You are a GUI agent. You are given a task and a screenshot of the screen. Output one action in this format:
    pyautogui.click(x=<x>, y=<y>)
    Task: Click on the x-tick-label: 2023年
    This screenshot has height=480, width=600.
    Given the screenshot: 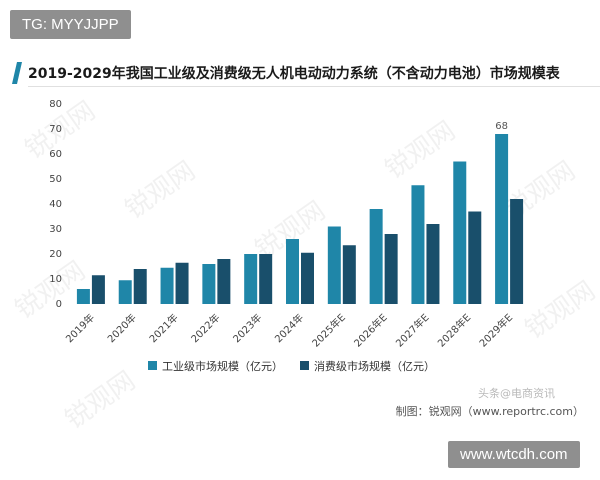 What is the action you would take?
    pyautogui.click(x=247, y=328)
    